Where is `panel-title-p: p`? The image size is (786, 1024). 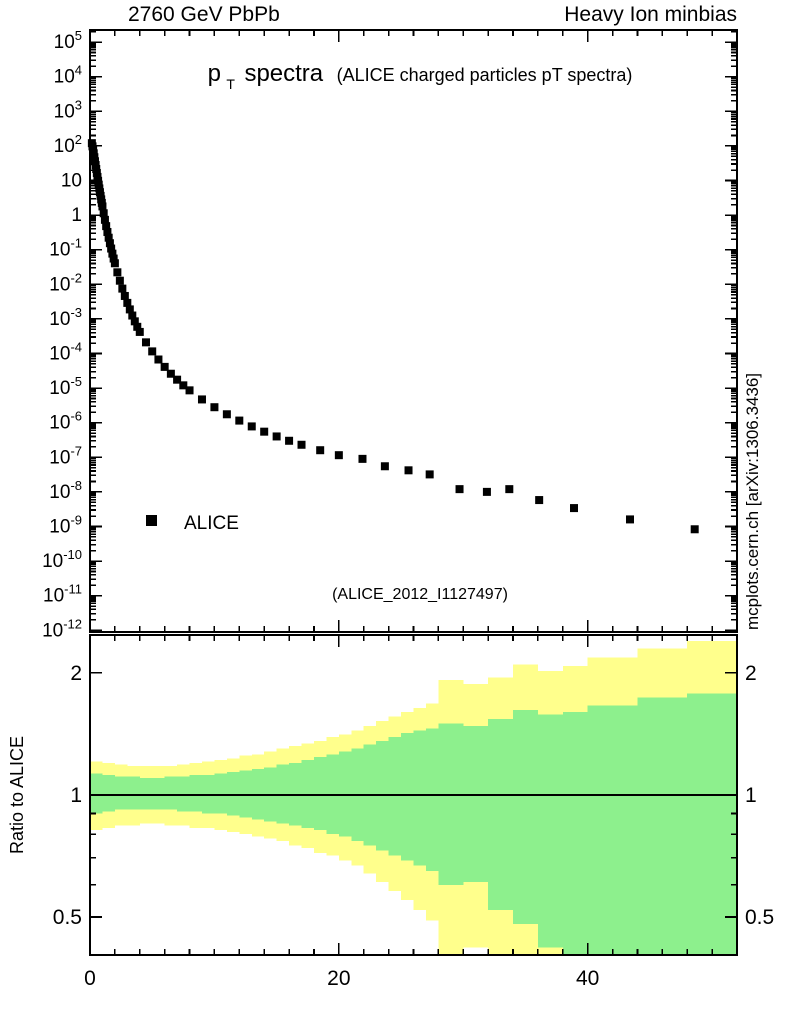
panel-title-p: p is located at coordinates (214, 73).